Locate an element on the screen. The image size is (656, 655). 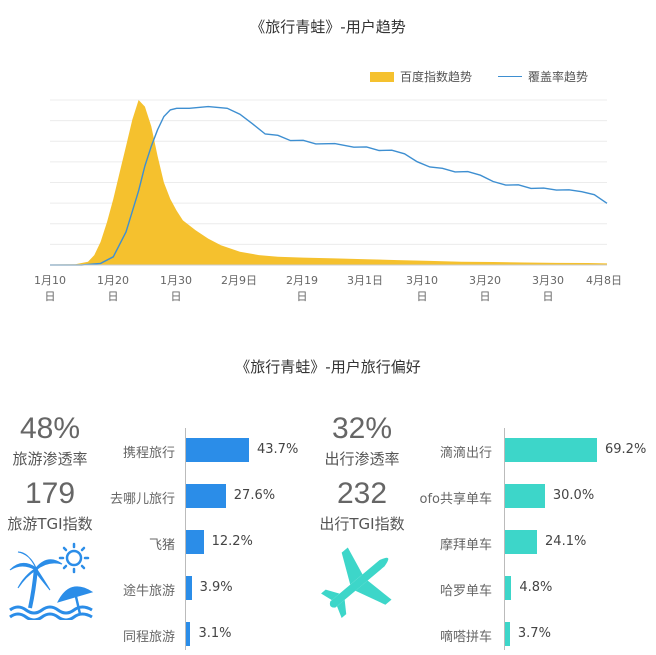
x-tick-line1: 3月20 is located at coordinates (485, 280).